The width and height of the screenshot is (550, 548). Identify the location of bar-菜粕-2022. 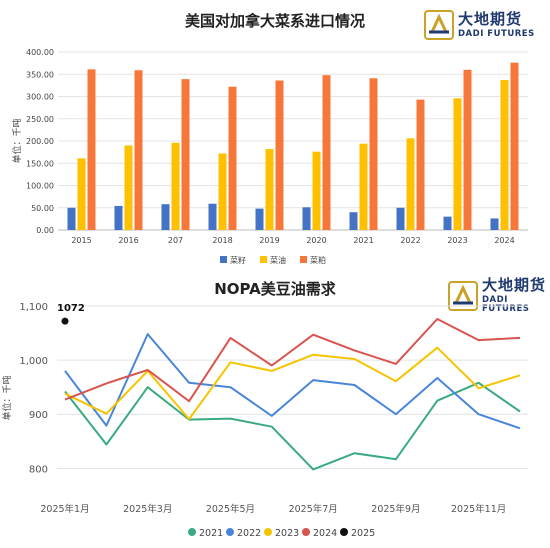
(420, 165).